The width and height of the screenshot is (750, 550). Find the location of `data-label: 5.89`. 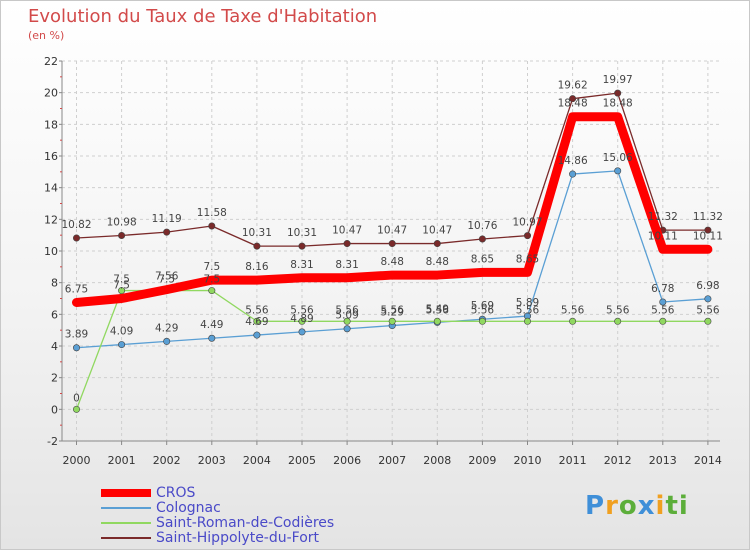

data-label: 5.89 is located at coordinates (527, 303).